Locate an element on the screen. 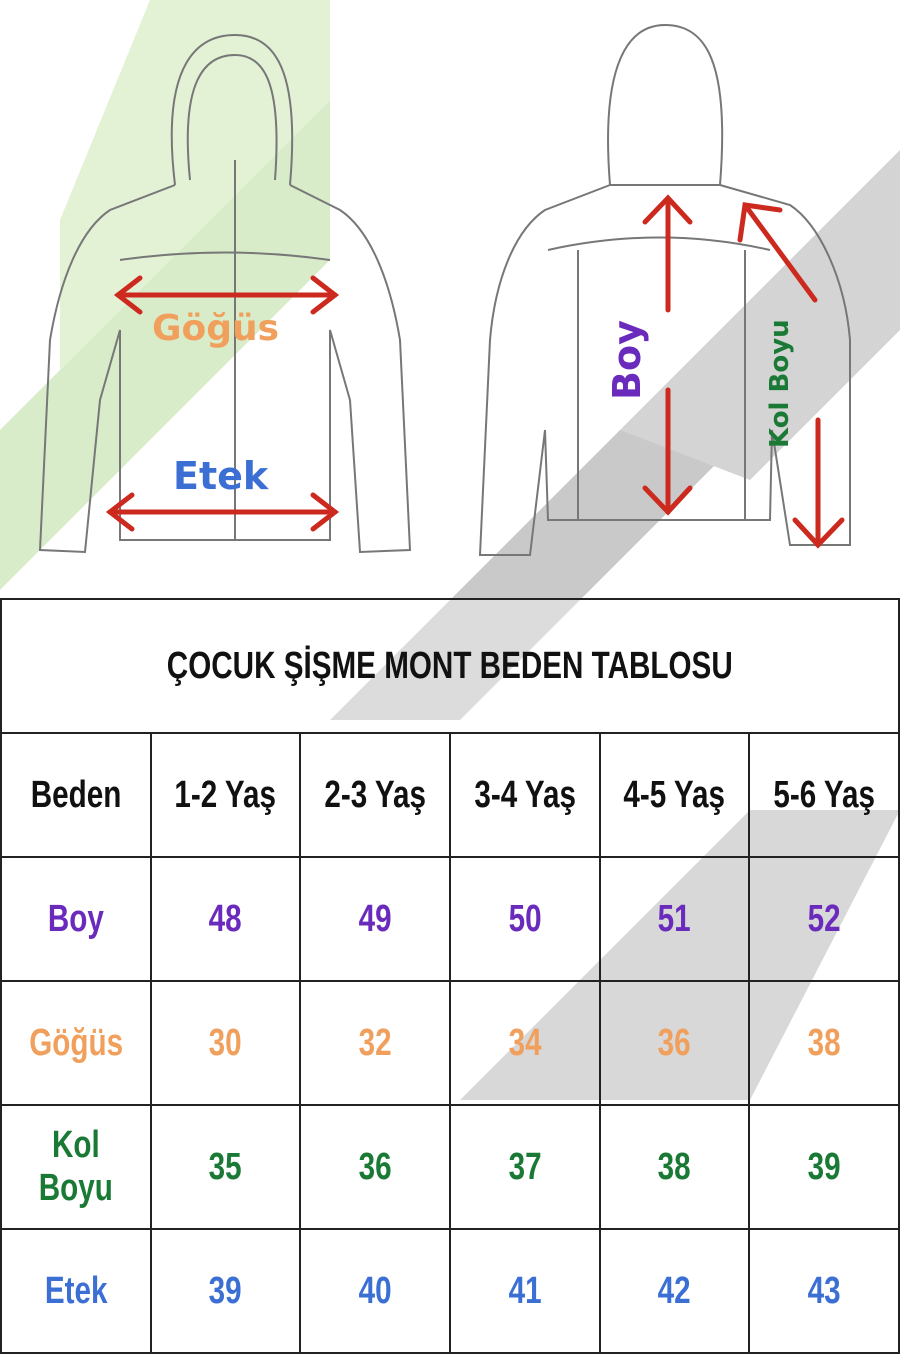 This screenshot has height=1354, width=900. table-row: Göğüs 30 32 34 36 38 is located at coordinates (450, 1043).